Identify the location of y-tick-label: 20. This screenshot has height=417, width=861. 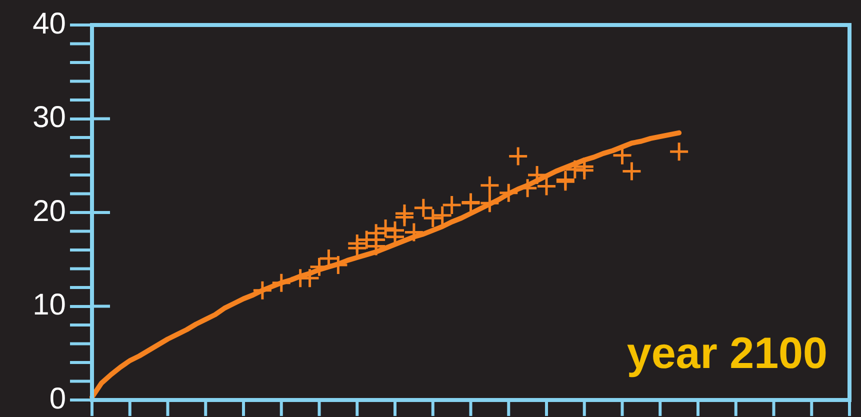
(49, 211).